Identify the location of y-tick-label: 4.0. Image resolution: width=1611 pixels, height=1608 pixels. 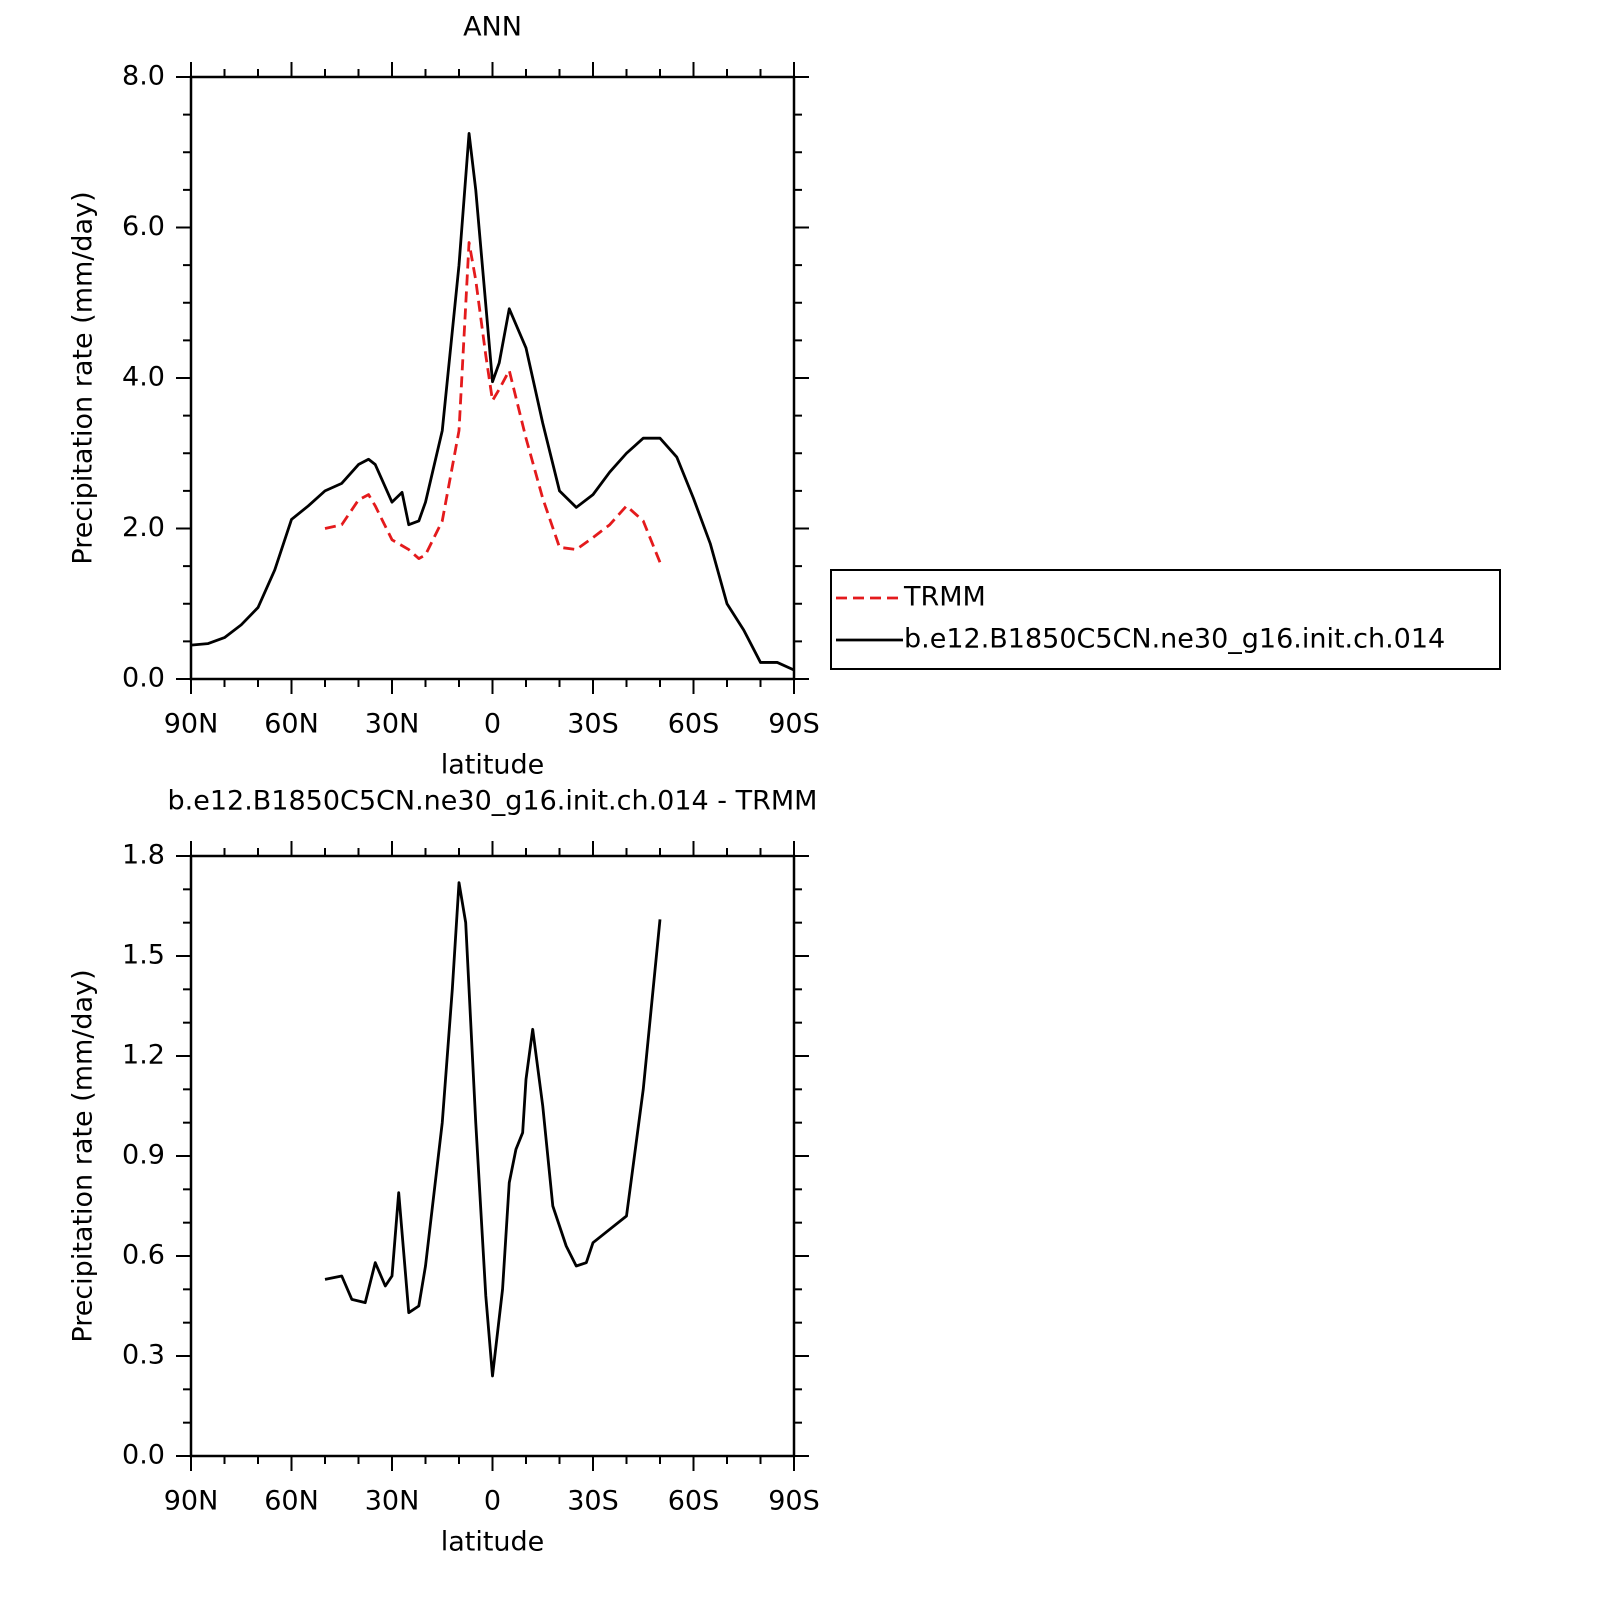
(143, 377).